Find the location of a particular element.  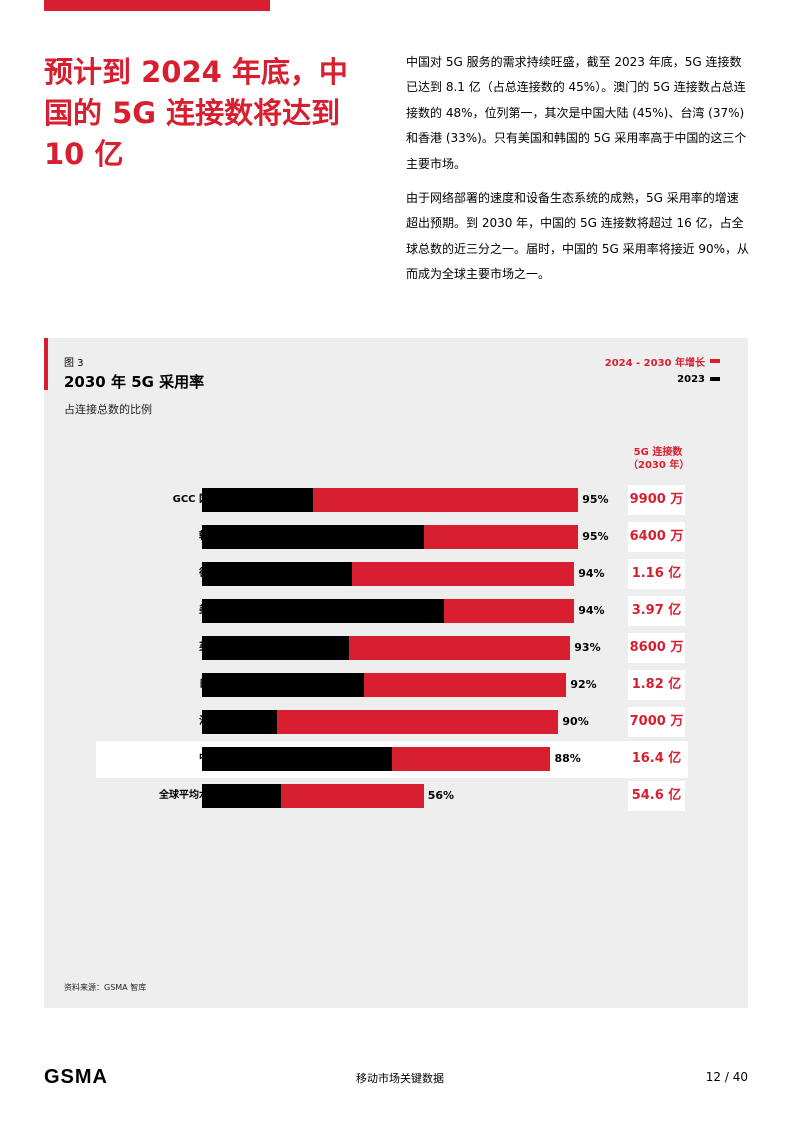

figure-label: 图 3 is located at coordinates (74, 363).